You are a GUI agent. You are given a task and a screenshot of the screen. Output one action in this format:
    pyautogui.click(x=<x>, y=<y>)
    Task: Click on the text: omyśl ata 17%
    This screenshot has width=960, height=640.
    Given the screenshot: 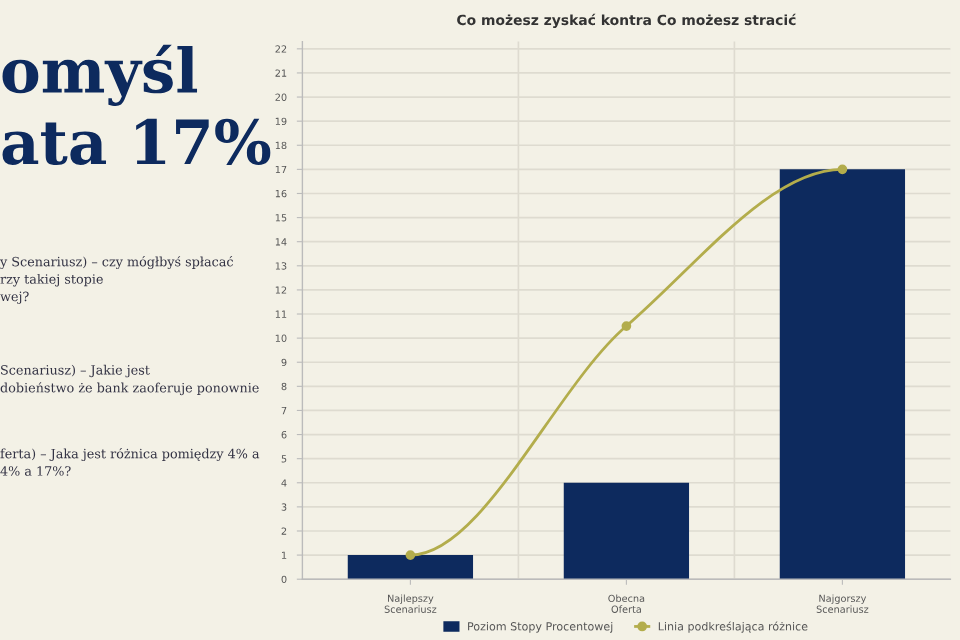 What is the action you would take?
    pyautogui.click(x=136, y=104)
    